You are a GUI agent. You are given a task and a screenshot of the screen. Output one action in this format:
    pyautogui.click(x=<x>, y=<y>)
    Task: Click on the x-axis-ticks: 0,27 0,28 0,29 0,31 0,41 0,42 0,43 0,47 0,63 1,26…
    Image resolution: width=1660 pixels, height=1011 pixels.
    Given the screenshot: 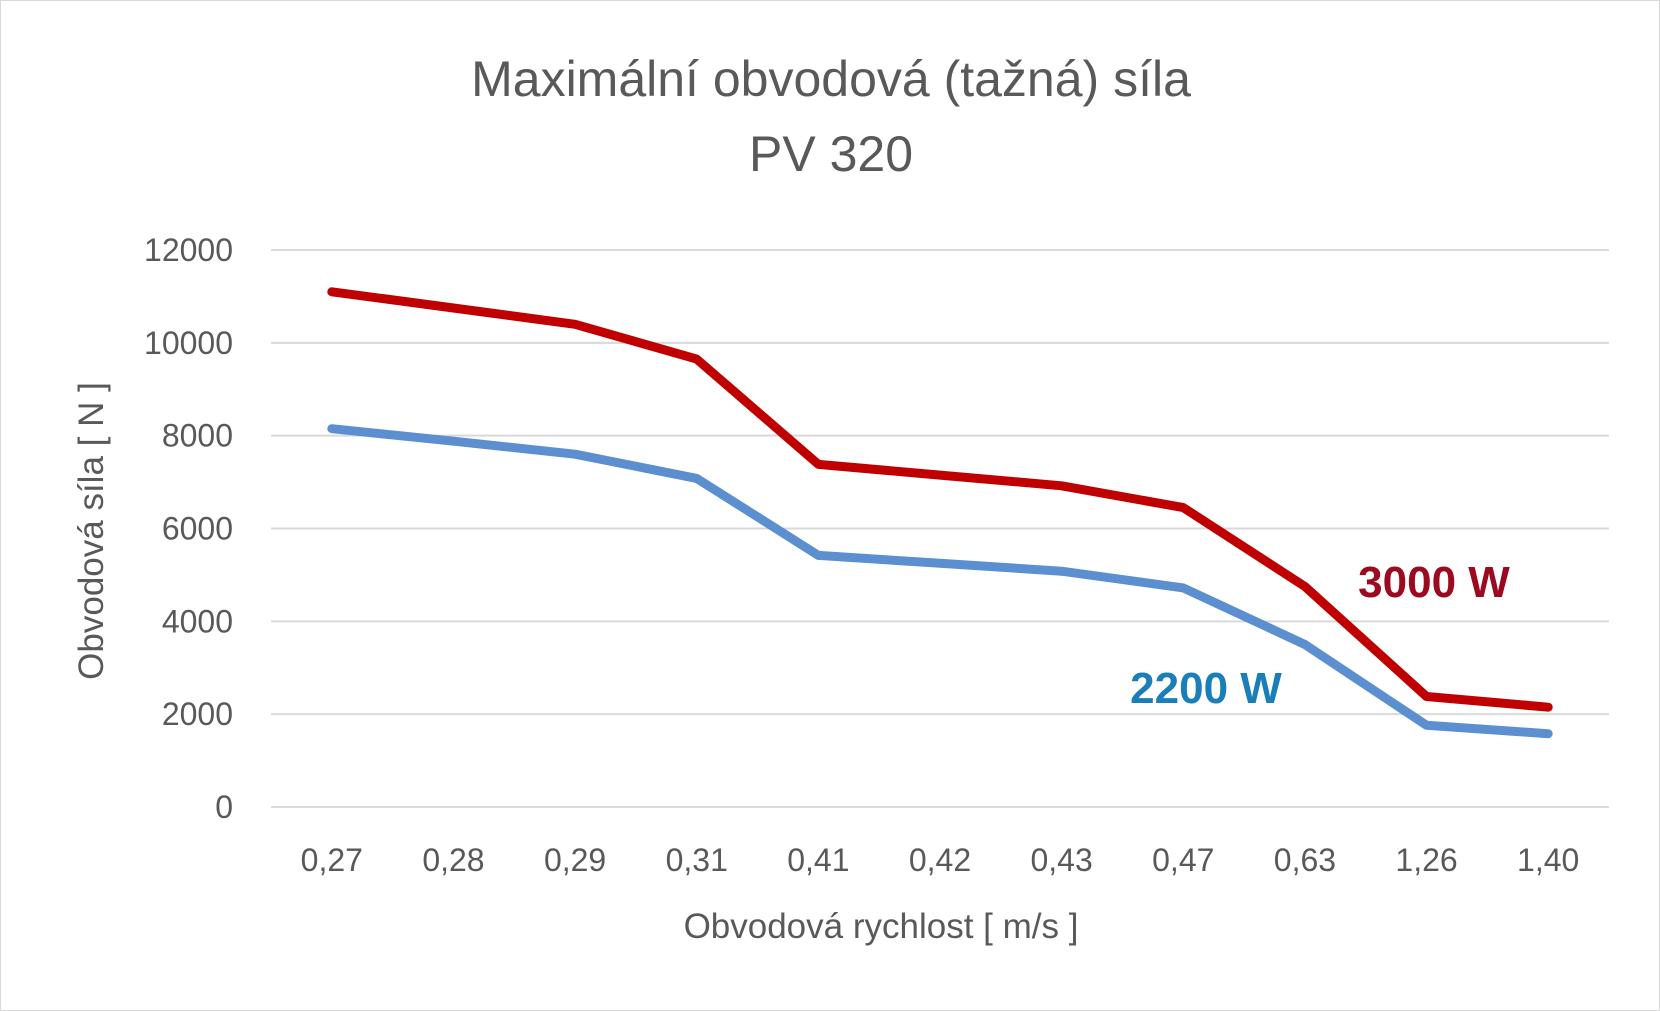 What is the action you would take?
    pyautogui.click(x=940, y=860)
    